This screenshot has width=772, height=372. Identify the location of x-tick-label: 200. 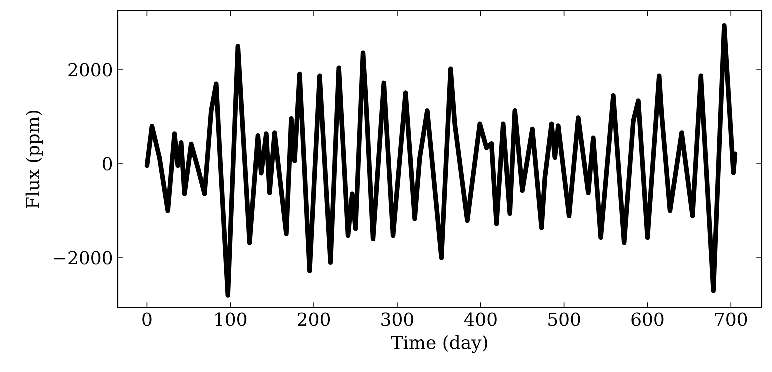
(314, 319).